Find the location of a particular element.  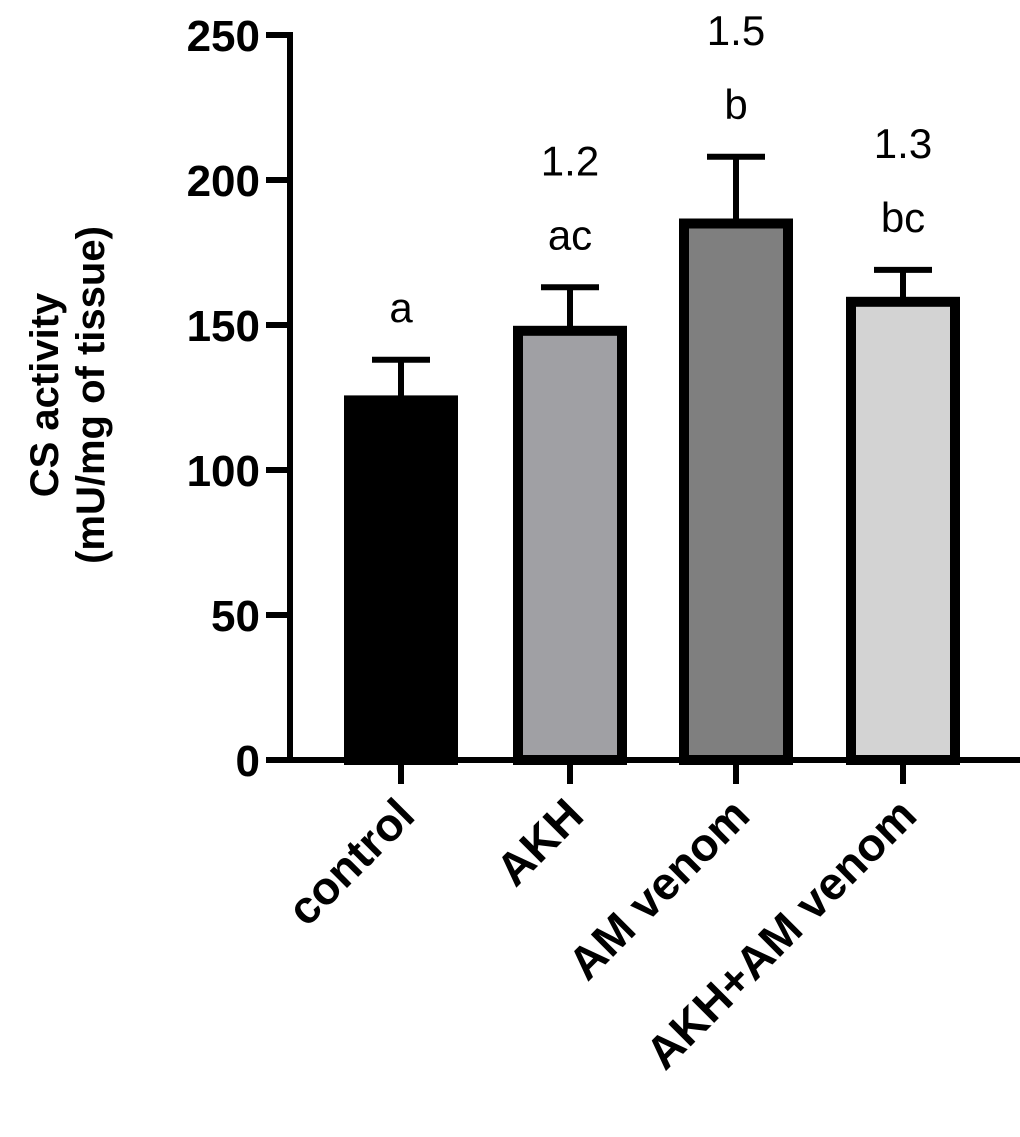

y-tick-label: 250 is located at coordinates (223, 36).